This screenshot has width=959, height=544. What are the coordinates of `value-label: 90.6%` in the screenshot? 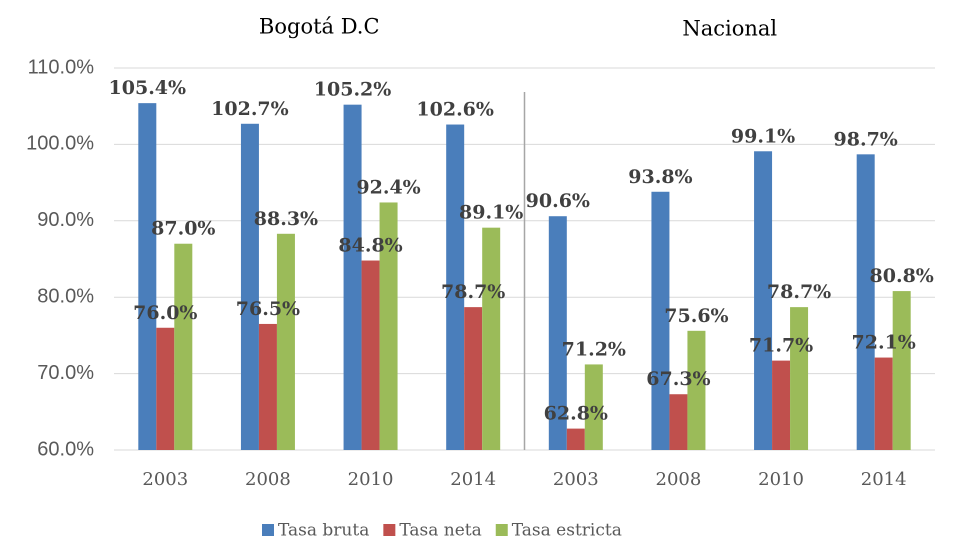 It's located at (558, 201).